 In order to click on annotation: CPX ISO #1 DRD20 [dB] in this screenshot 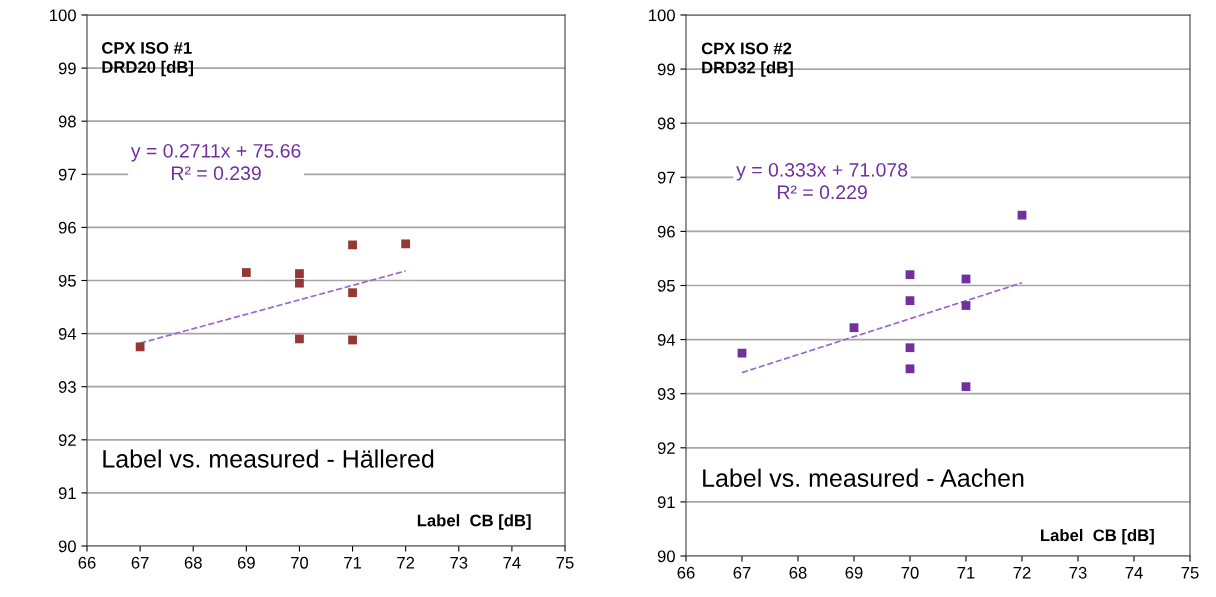, I will do `click(147, 59)`.